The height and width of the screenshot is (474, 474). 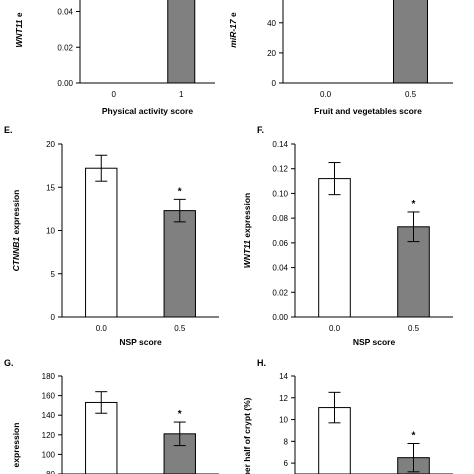 I want to click on panel-top-left-y-label-part: WNT11, so click(x=19, y=33).